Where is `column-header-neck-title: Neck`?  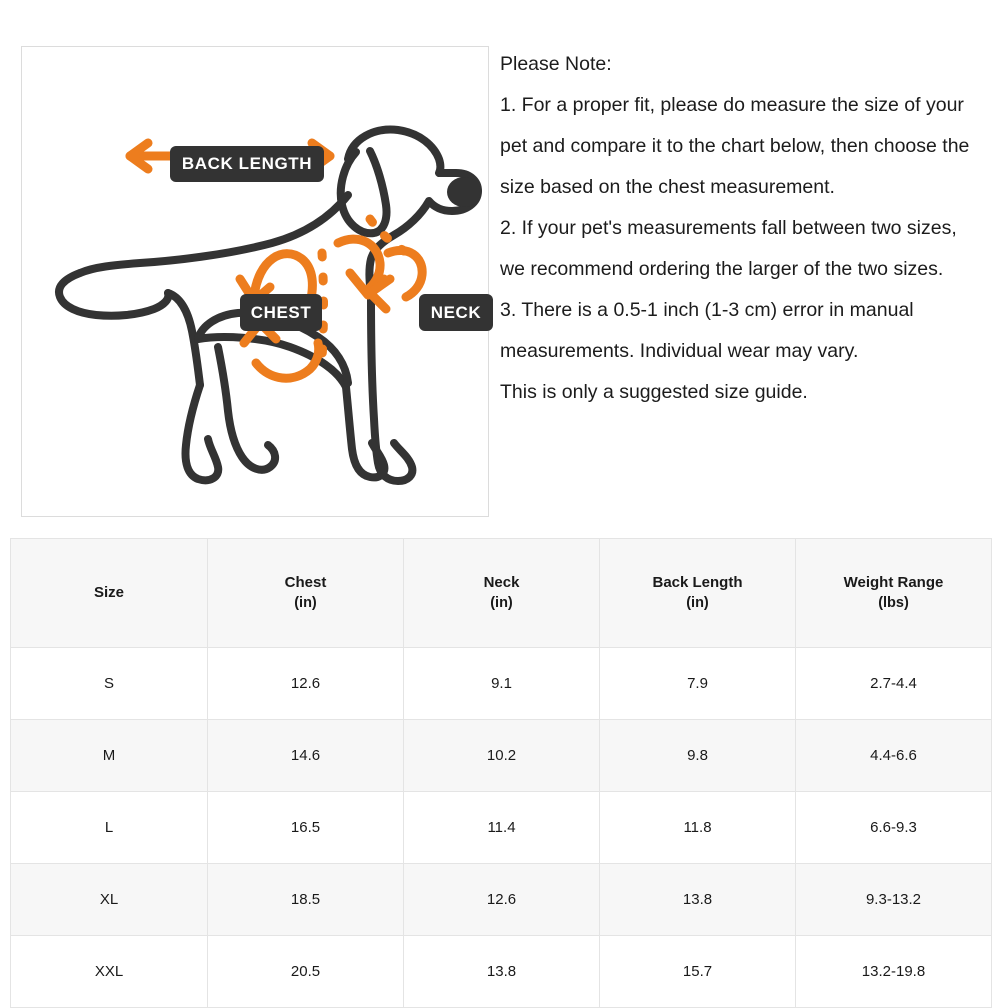
column-header-neck-title: Neck is located at coordinates (501, 582).